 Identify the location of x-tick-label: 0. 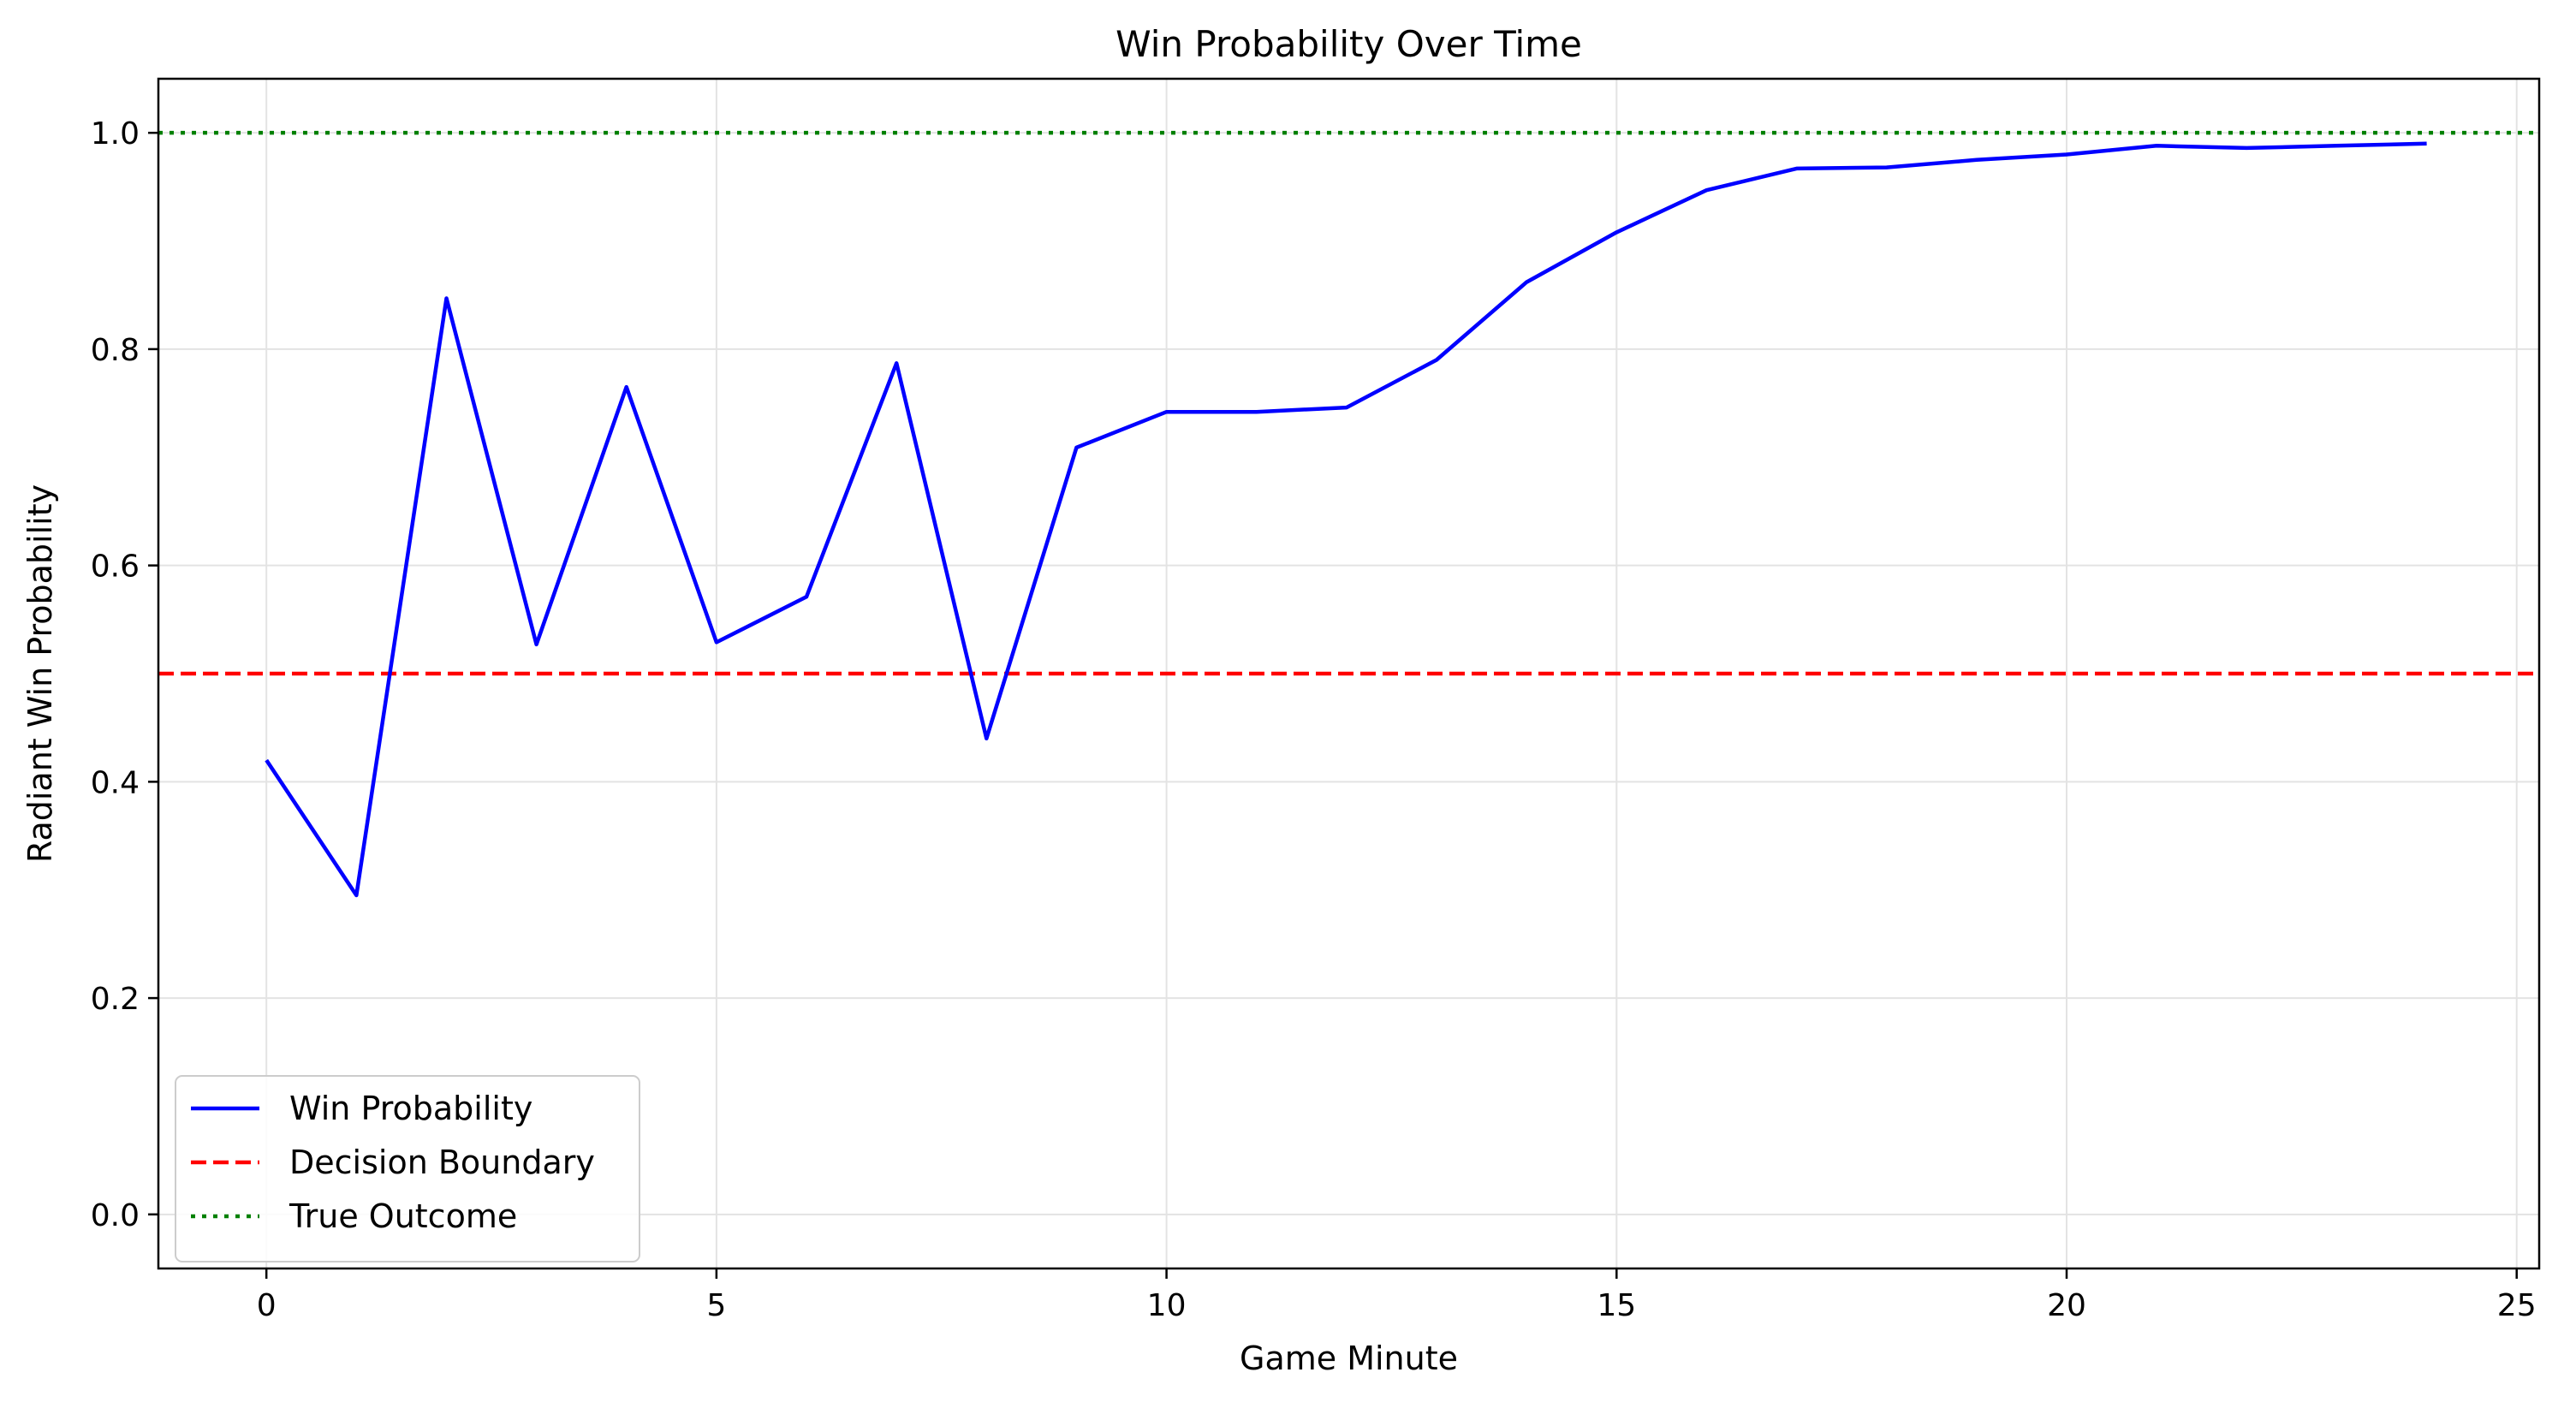
(267, 1305).